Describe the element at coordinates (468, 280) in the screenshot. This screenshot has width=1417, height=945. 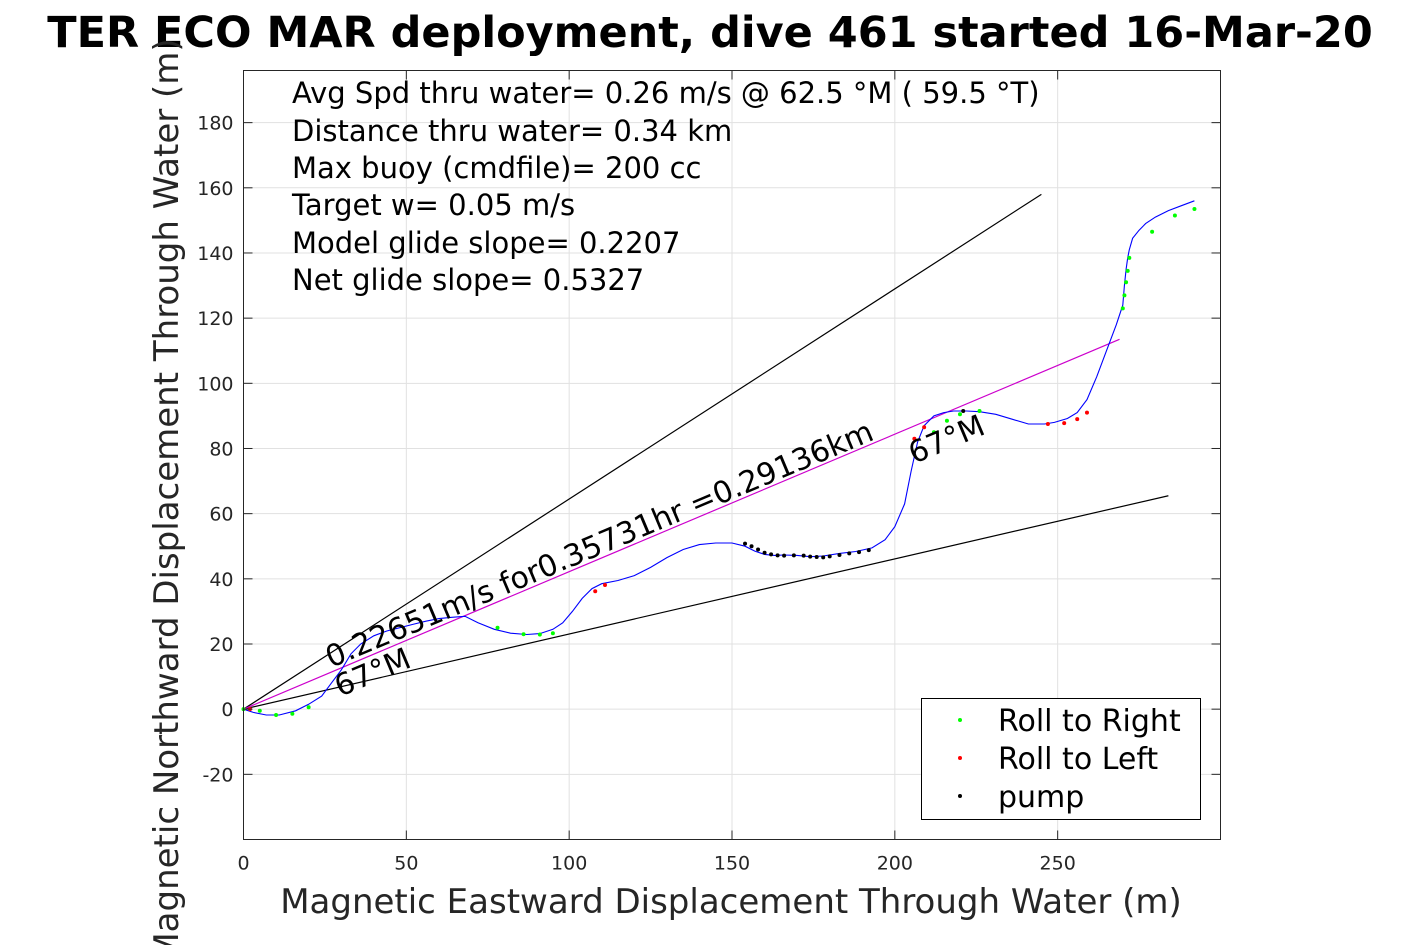
I see `info-net-glide-slope: Net glide slope= 0.5327` at that location.